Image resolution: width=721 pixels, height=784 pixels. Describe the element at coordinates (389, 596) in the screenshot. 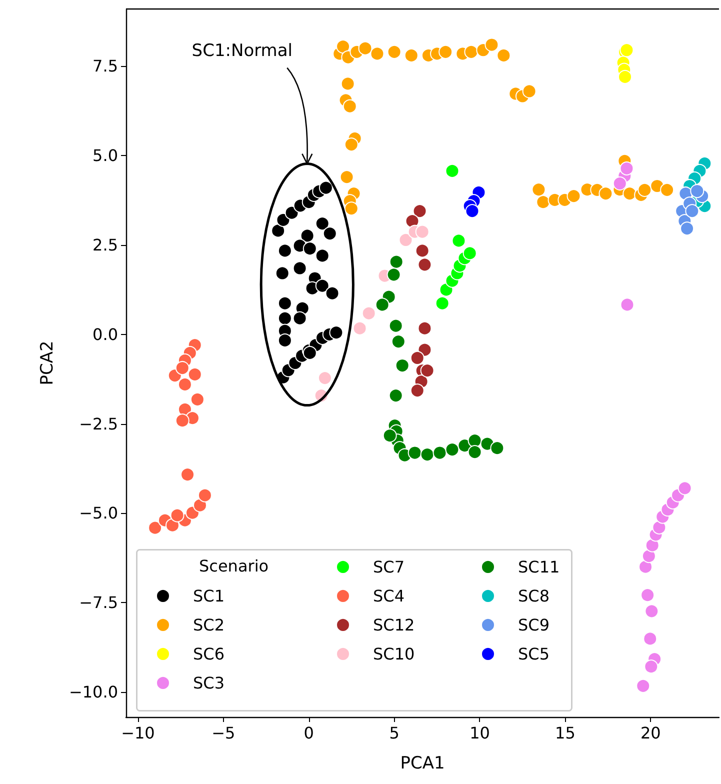

I see `legend-label: SC4` at that location.